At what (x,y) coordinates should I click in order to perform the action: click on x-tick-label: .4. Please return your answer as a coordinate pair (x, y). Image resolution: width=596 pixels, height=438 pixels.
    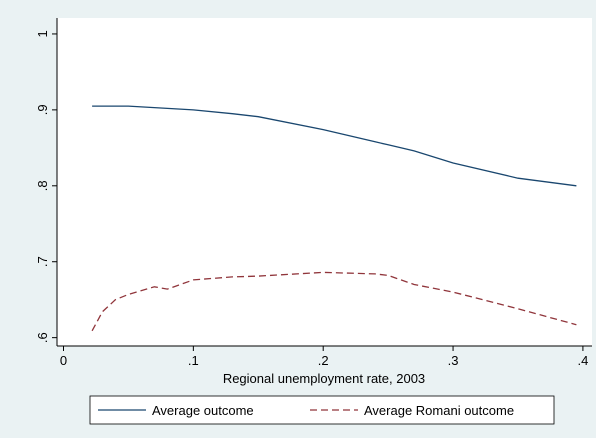
    Looking at the image, I should click on (582, 360).